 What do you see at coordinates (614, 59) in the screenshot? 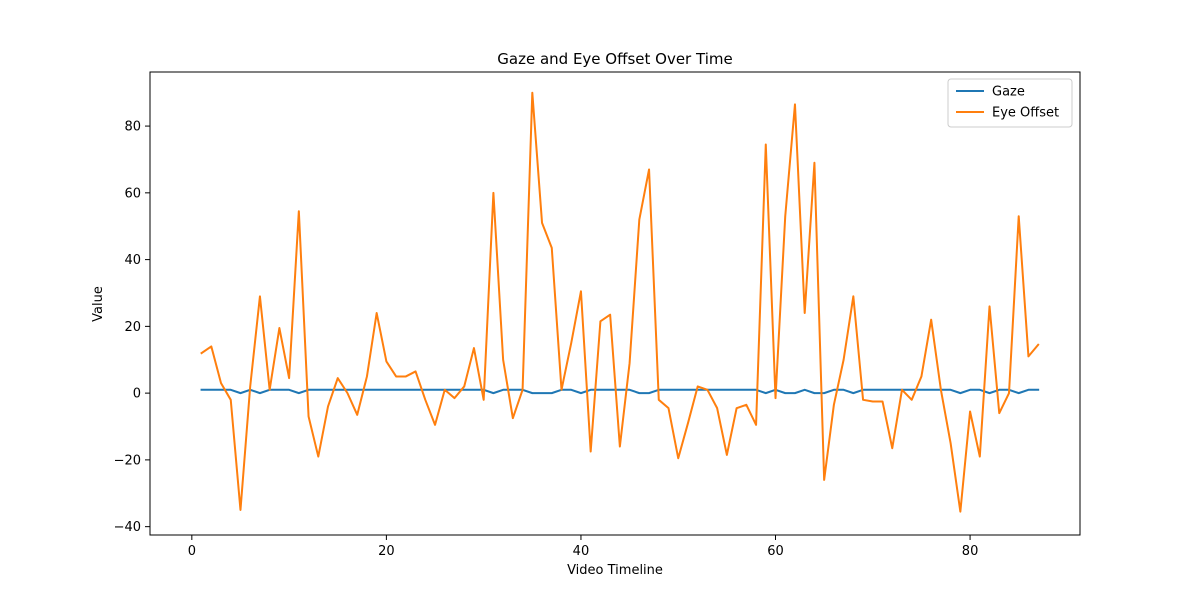
I see `chart-title: Gaze and Eye Offset Over Time` at bounding box center [614, 59].